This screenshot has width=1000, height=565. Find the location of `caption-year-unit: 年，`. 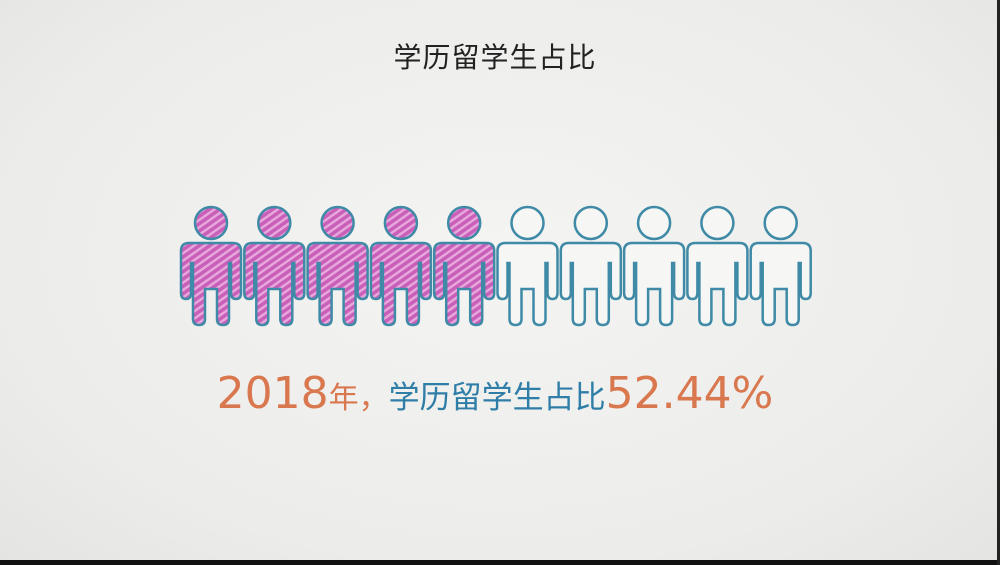

caption-year-unit: 年， is located at coordinates (358, 398).